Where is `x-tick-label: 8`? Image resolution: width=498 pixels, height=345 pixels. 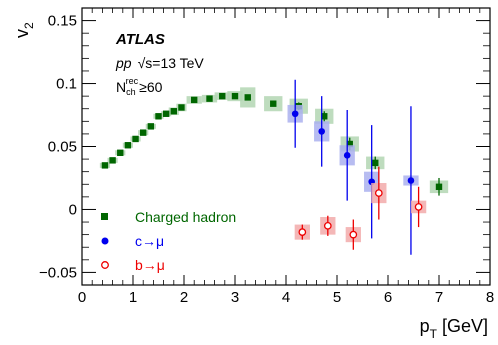 x-tick-label: 8 is located at coordinates (490, 297).